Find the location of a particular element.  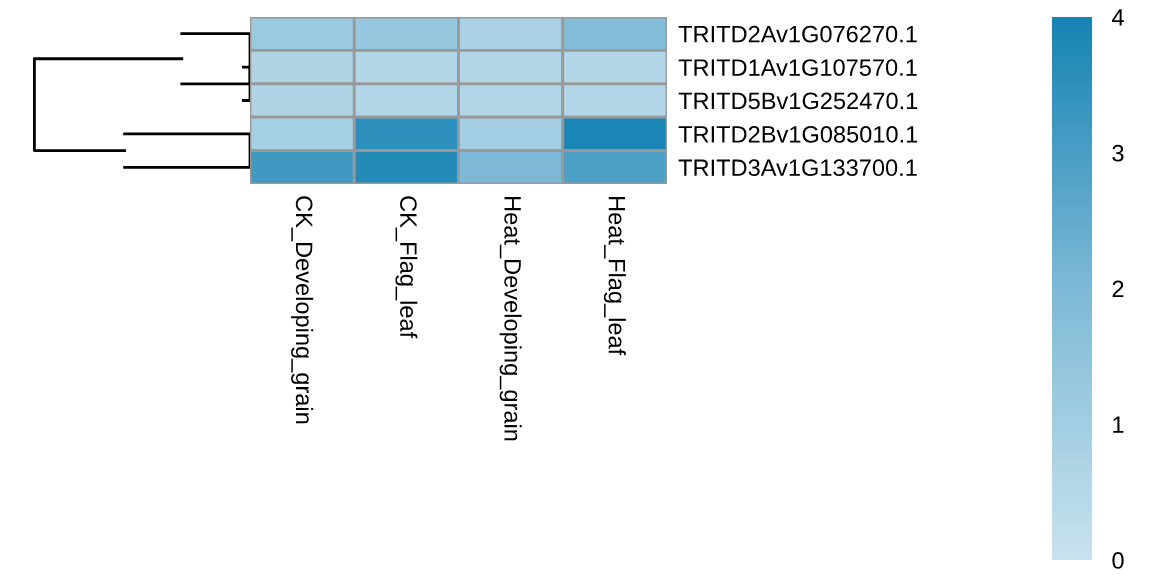

color-bar-label: 0 is located at coordinates (1118, 560).